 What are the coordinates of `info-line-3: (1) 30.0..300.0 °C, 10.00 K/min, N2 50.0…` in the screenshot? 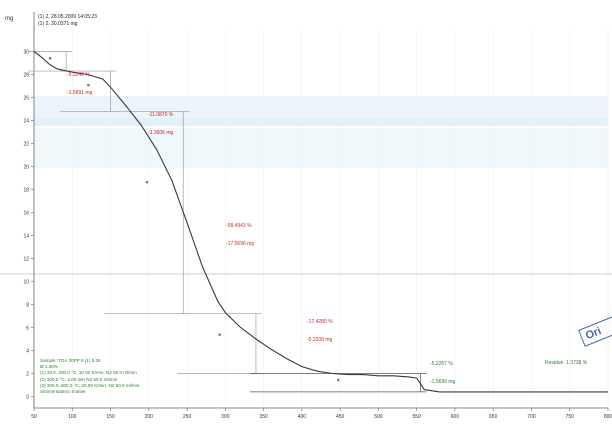 It's located at (88, 373).